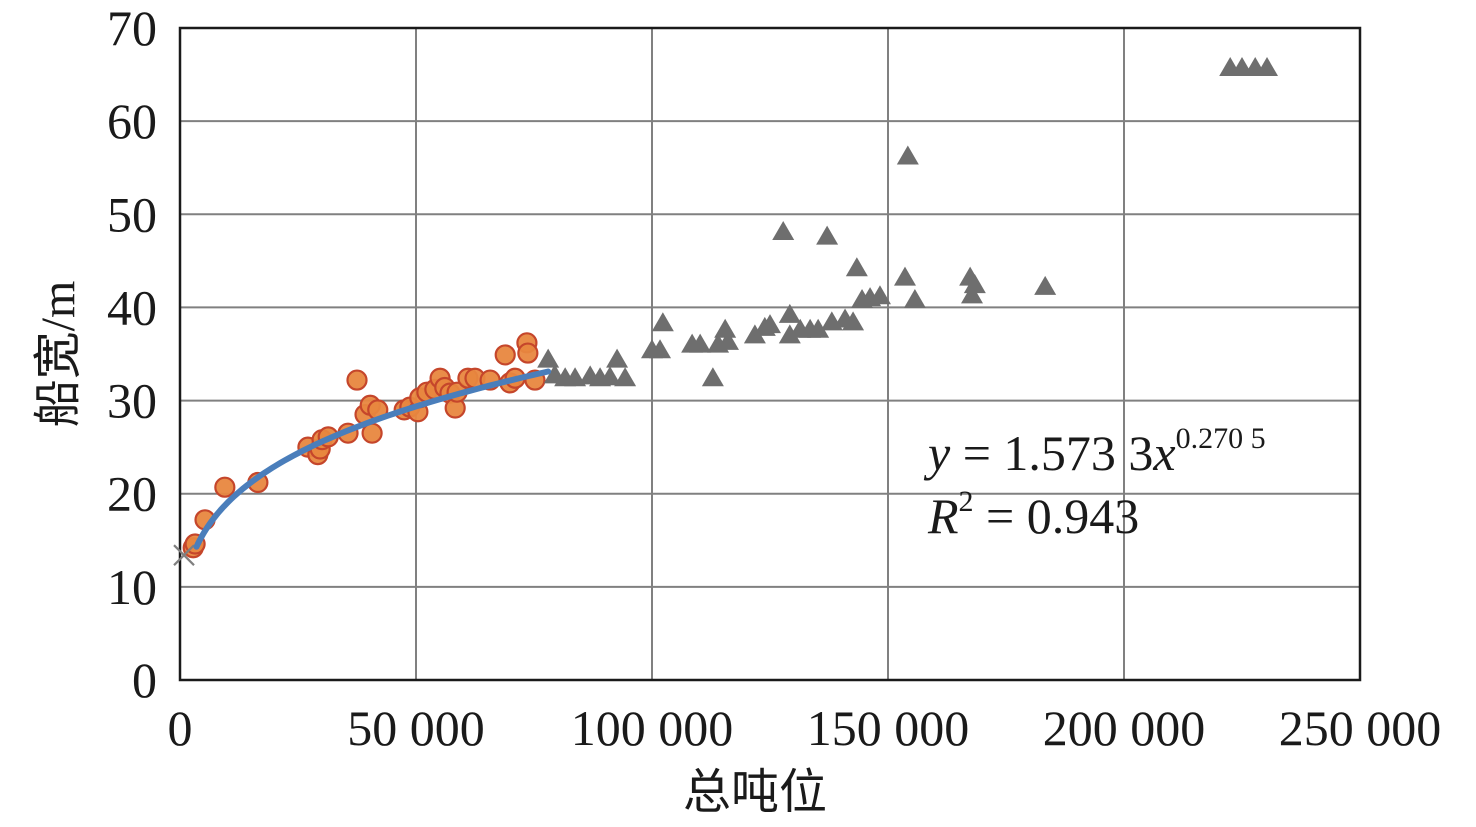 This screenshot has height=827, width=1476. What do you see at coordinates (1051, 453) in the screenshot?
I see `equation-rhs: = 1.573 3` at bounding box center [1051, 453].